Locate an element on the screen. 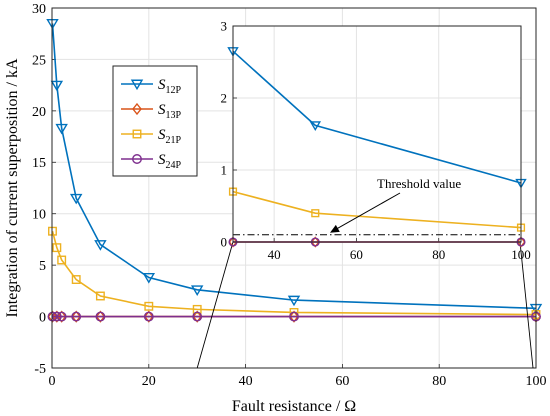  inset-x-tick-label: 40 is located at coordinates (274, 254).